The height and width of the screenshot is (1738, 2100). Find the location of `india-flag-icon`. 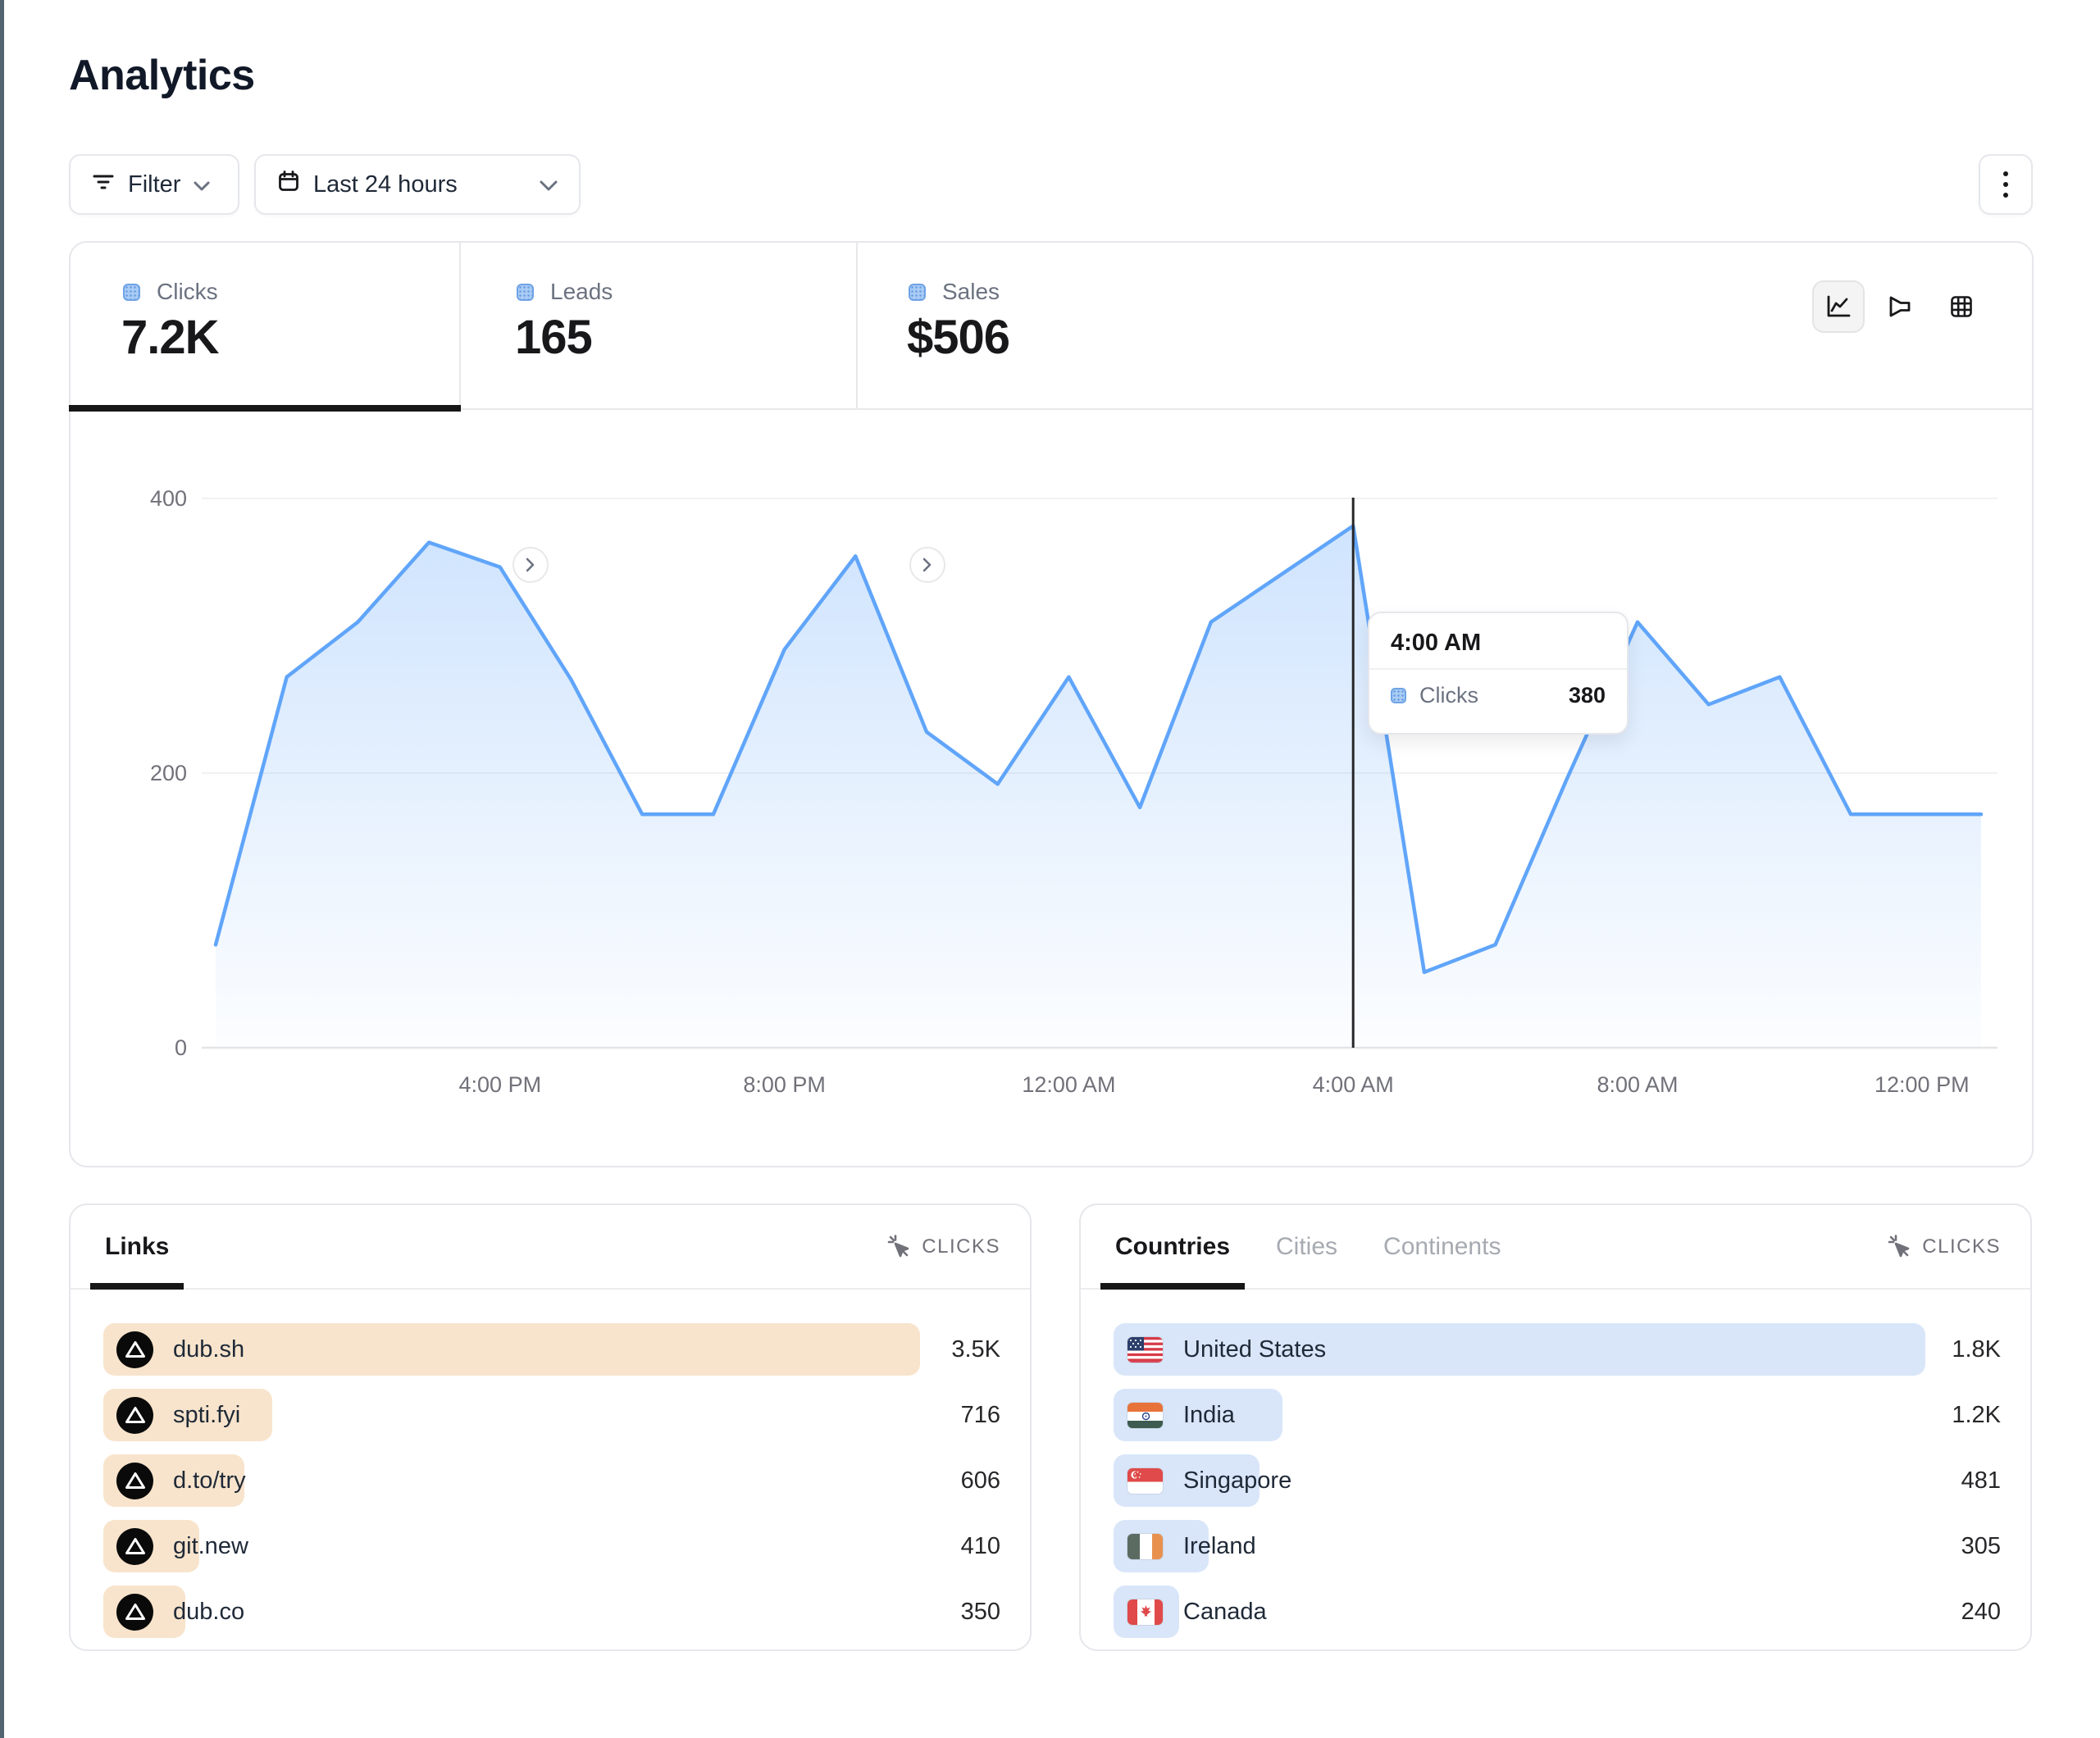

india-flag-icon is located at coordinates (1145, 1415).